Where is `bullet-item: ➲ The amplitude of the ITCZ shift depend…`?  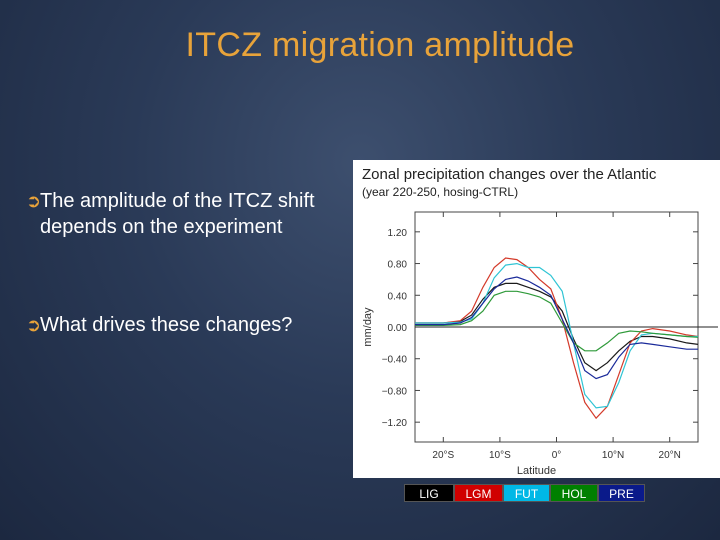 bullet-item: ➲ The amplitude of the ITCZ shift depend… is located at coordinates (183, 214).